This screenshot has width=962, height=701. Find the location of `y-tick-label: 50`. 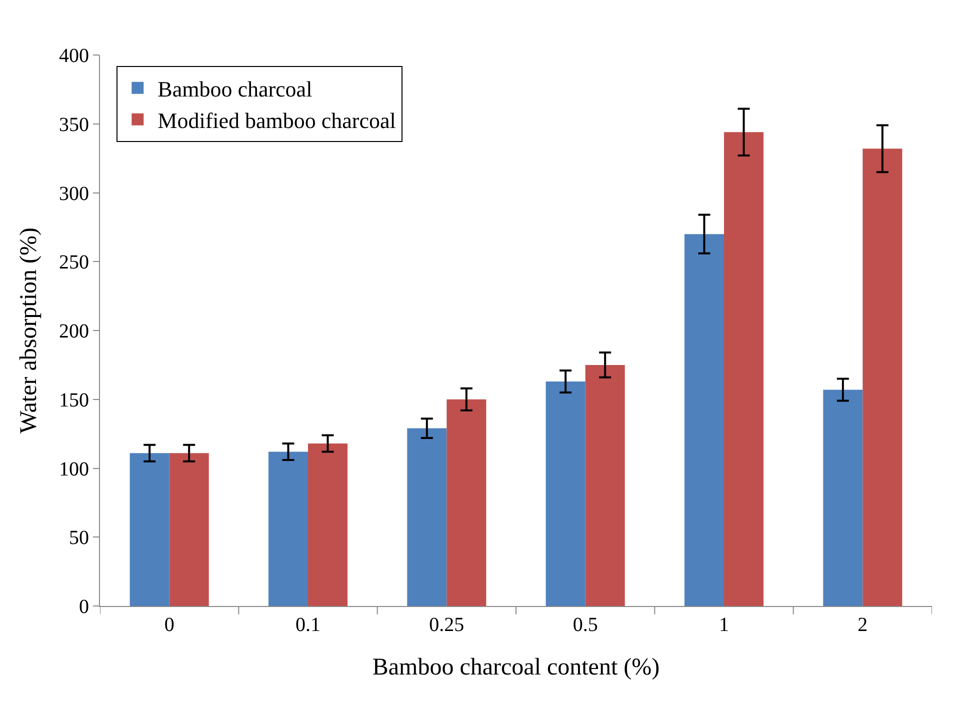

y-tick-label: 50 is located at coordinates (79, 538).